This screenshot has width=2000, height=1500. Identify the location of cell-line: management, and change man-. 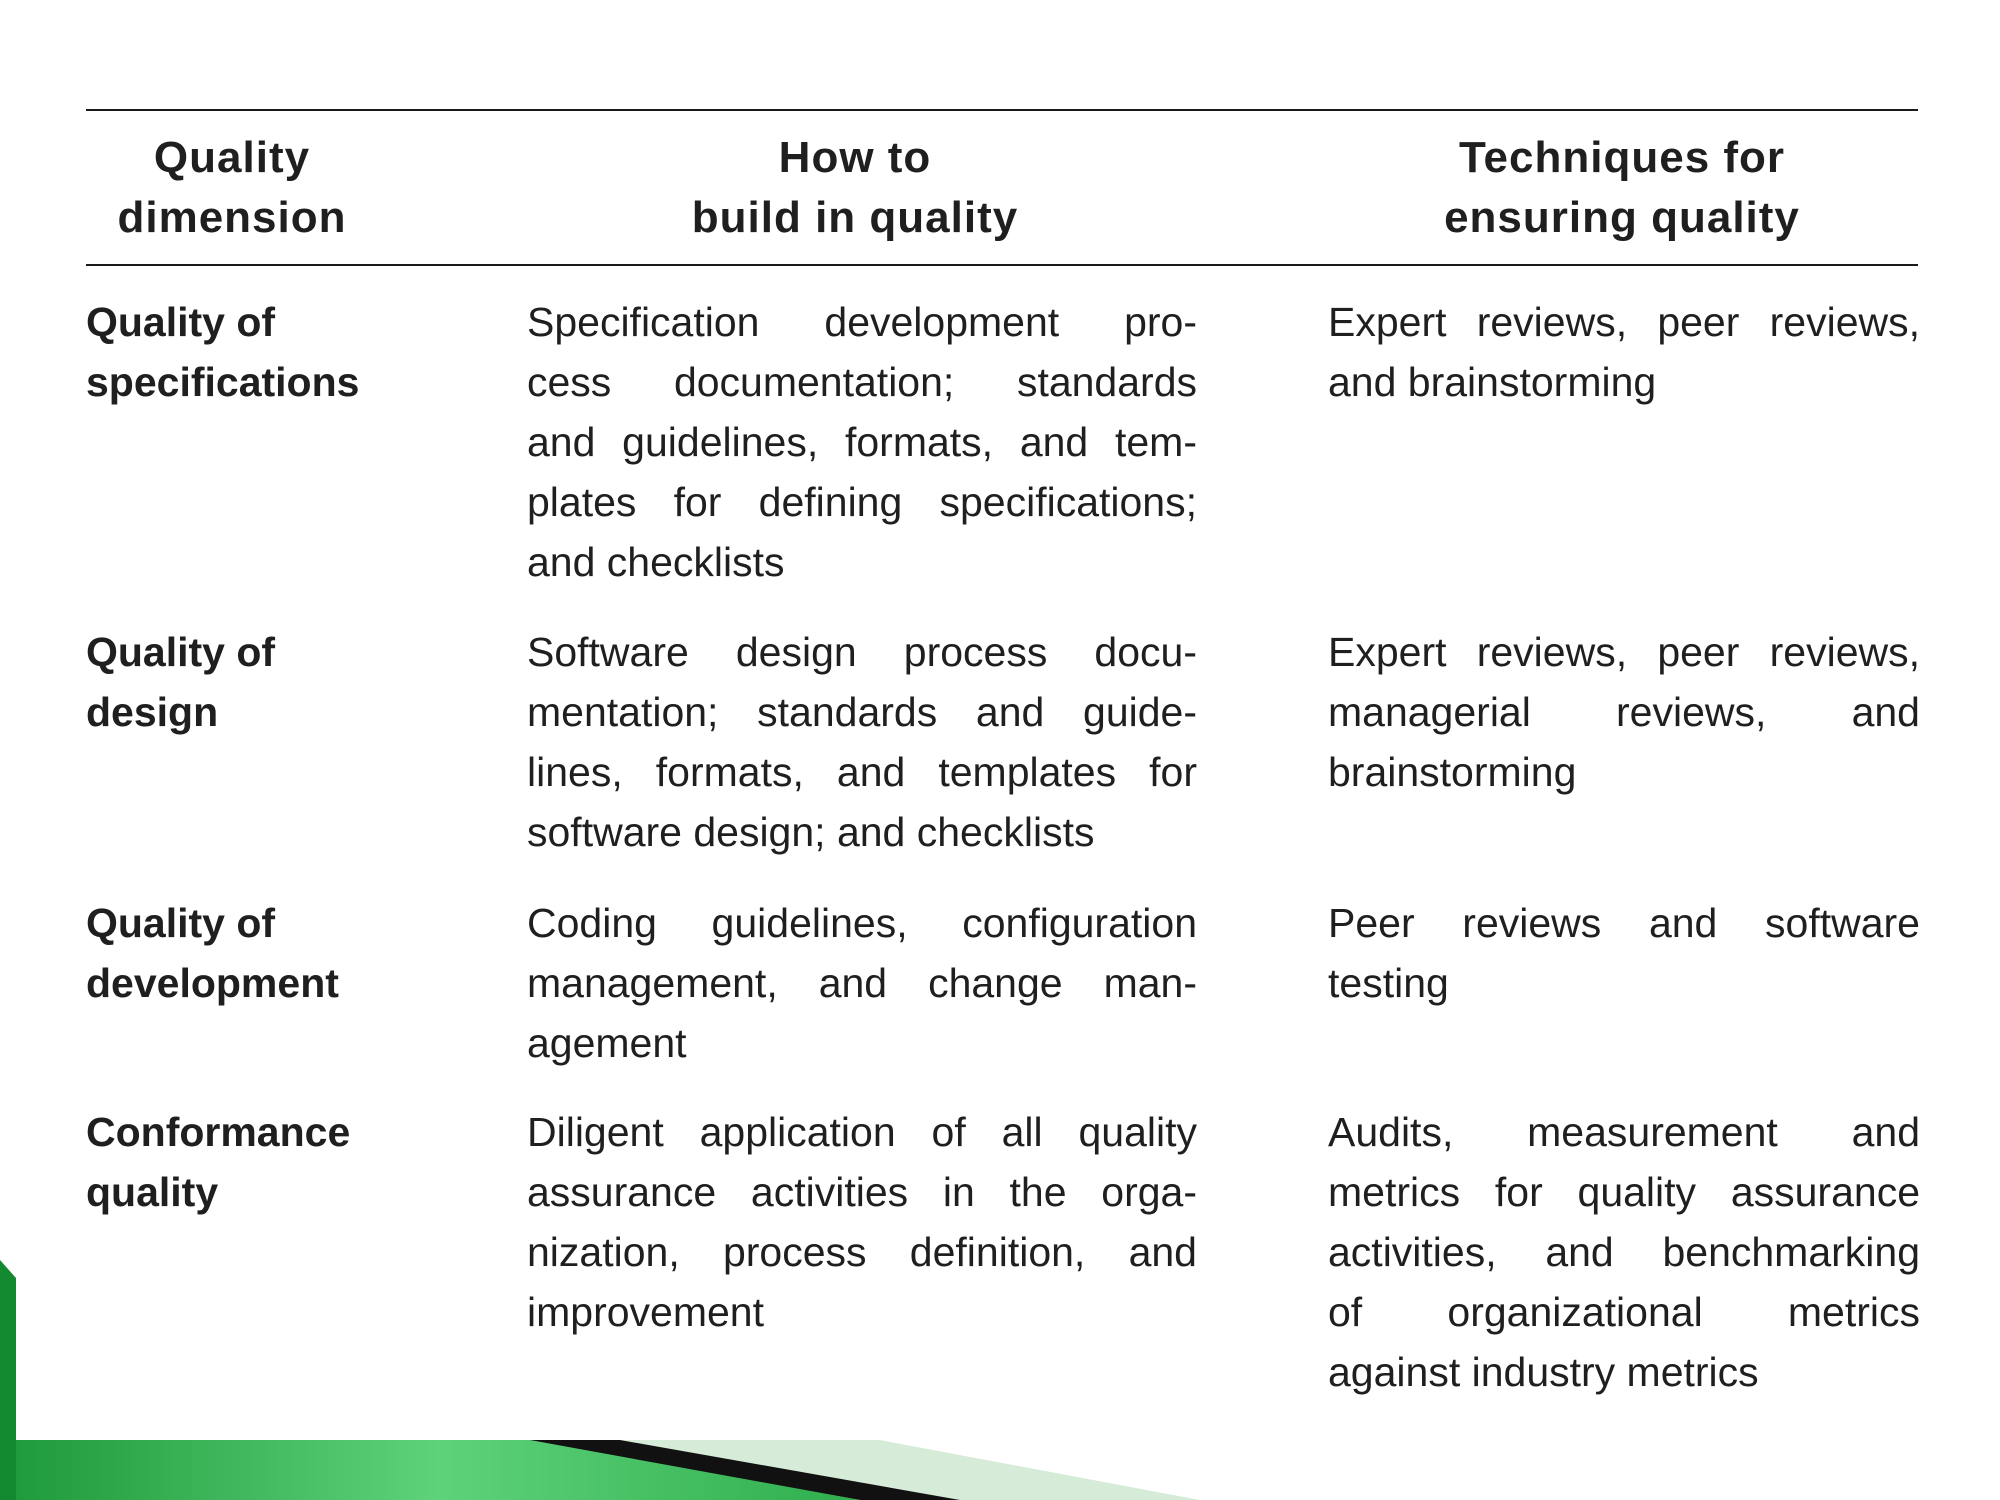
(862, 983).